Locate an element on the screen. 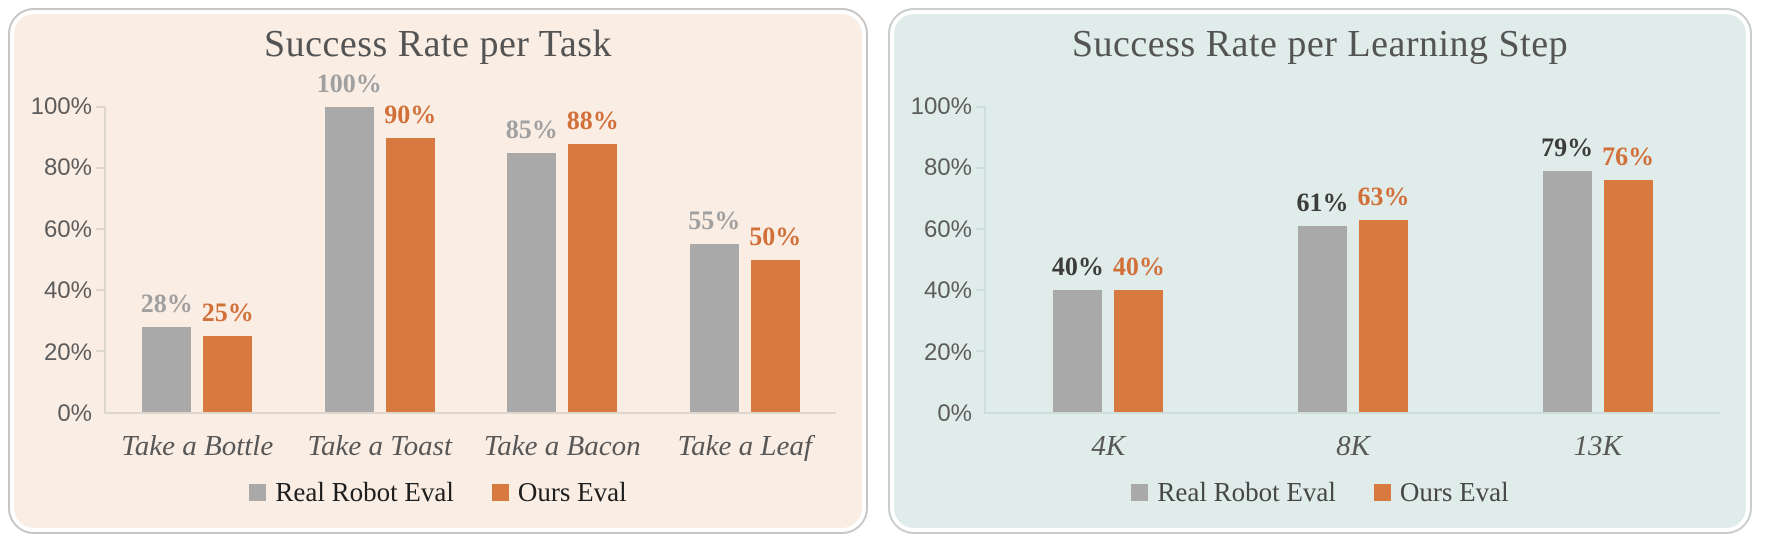  bar-value-label: 63% is located at coordinates (1383, 196).